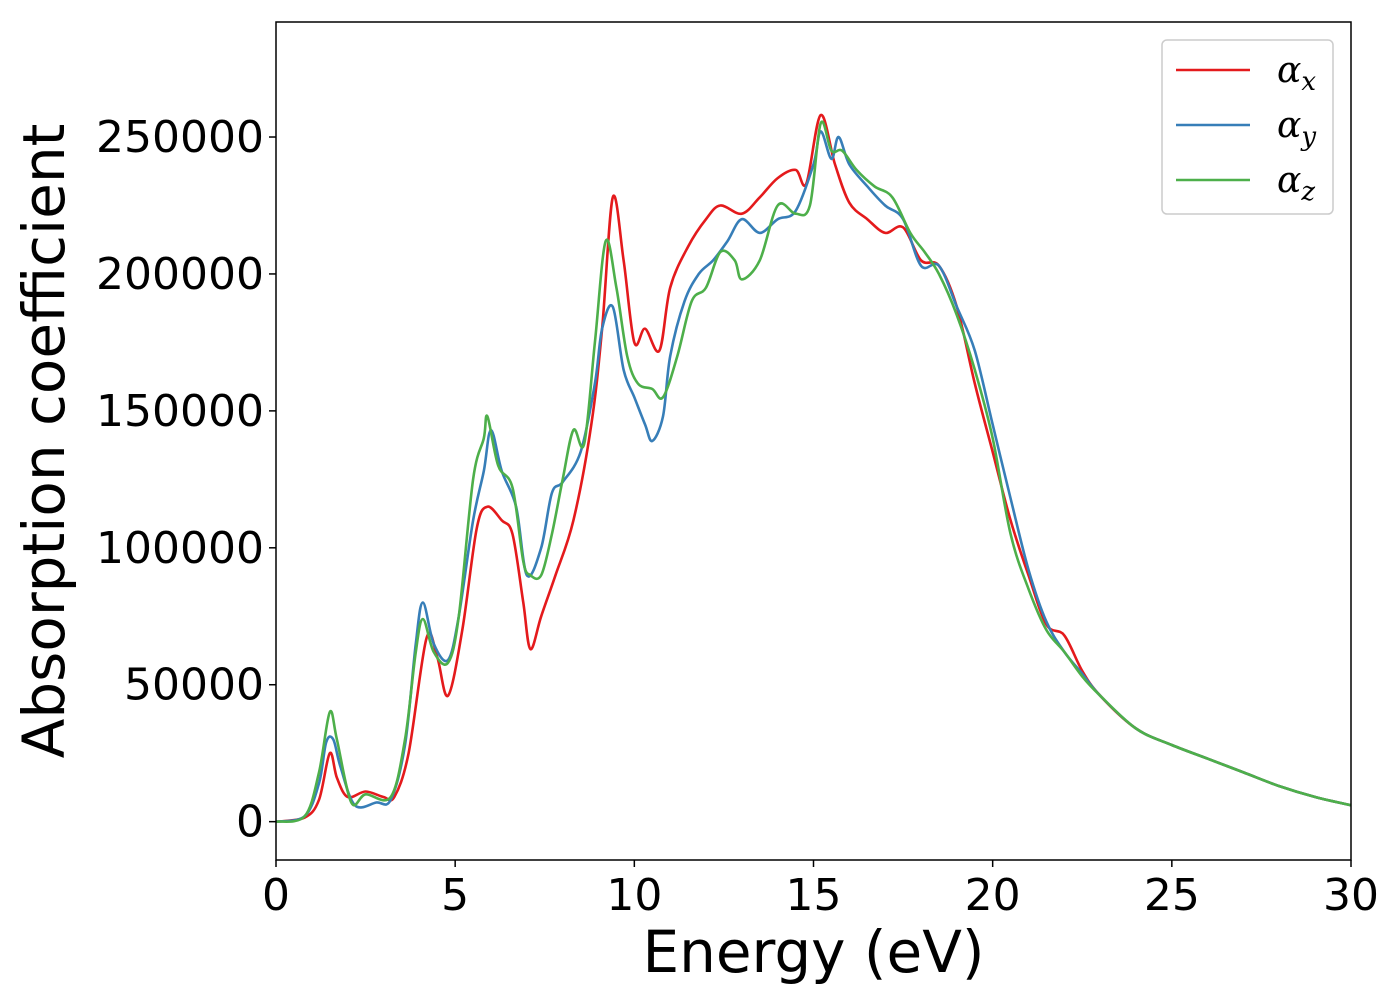  Describe the element at coordinates (1296, 73) in the screenshot. I see `legend-label-x: αx` at that location.